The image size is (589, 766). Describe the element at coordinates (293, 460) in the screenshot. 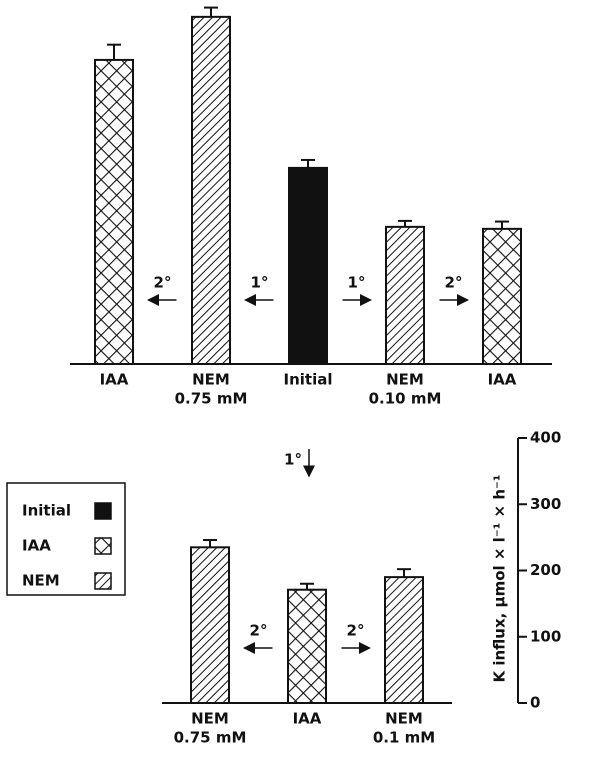

I see `link-label: 1°` at that location.